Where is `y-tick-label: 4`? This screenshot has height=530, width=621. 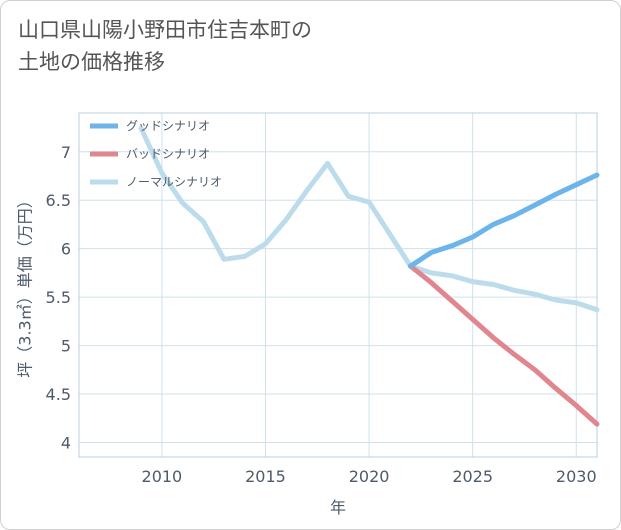 y-tick-label: 4 is located at coordinates (66, 442).